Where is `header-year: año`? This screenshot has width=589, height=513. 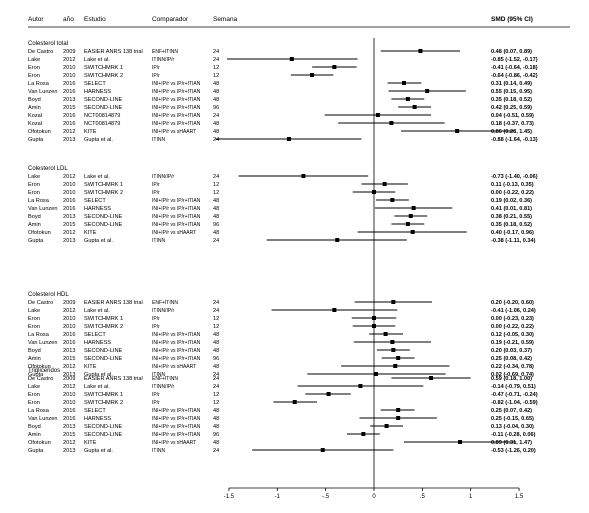
header-year: año is located at coordinates (68, 19).